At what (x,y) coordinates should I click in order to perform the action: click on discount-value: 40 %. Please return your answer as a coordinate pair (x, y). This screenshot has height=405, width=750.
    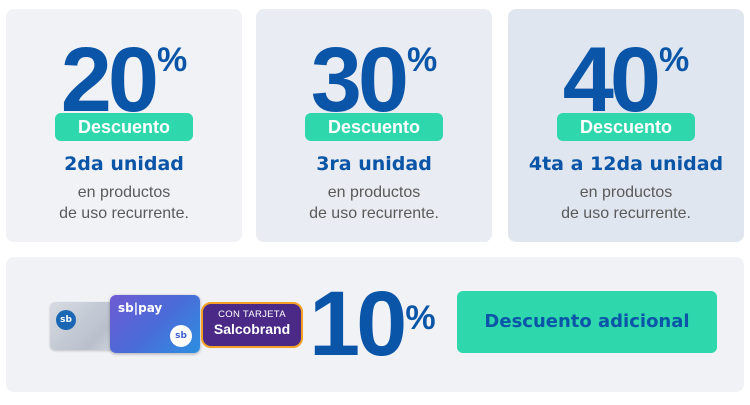
    Looking at the image, I should click on (626, 80).